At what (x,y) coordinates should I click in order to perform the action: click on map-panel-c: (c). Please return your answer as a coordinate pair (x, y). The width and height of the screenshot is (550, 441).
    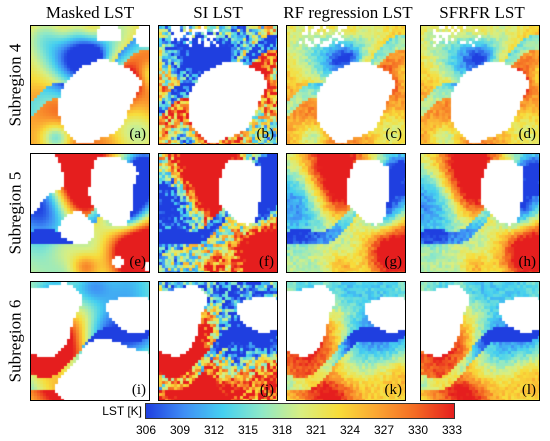
    Looking at the image, I should click on (346, 85).